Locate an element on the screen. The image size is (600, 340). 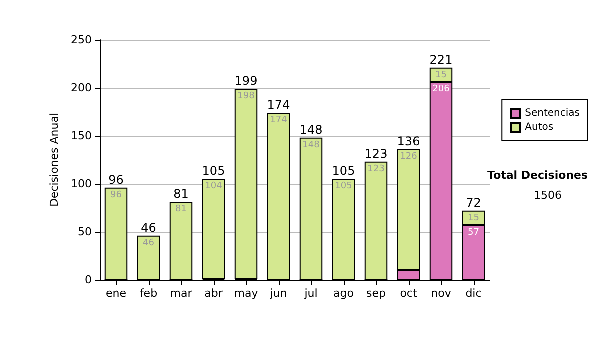
data-label: 46 is located at coordinates (149, 243).